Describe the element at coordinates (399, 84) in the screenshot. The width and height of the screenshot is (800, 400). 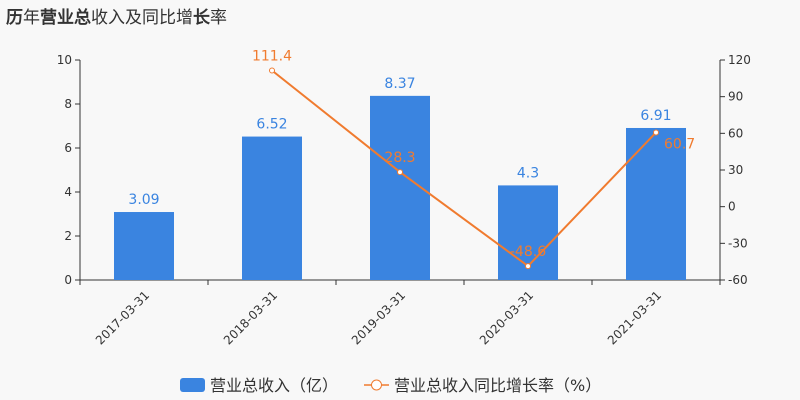
I see `bar-label: 8.37` at that location.